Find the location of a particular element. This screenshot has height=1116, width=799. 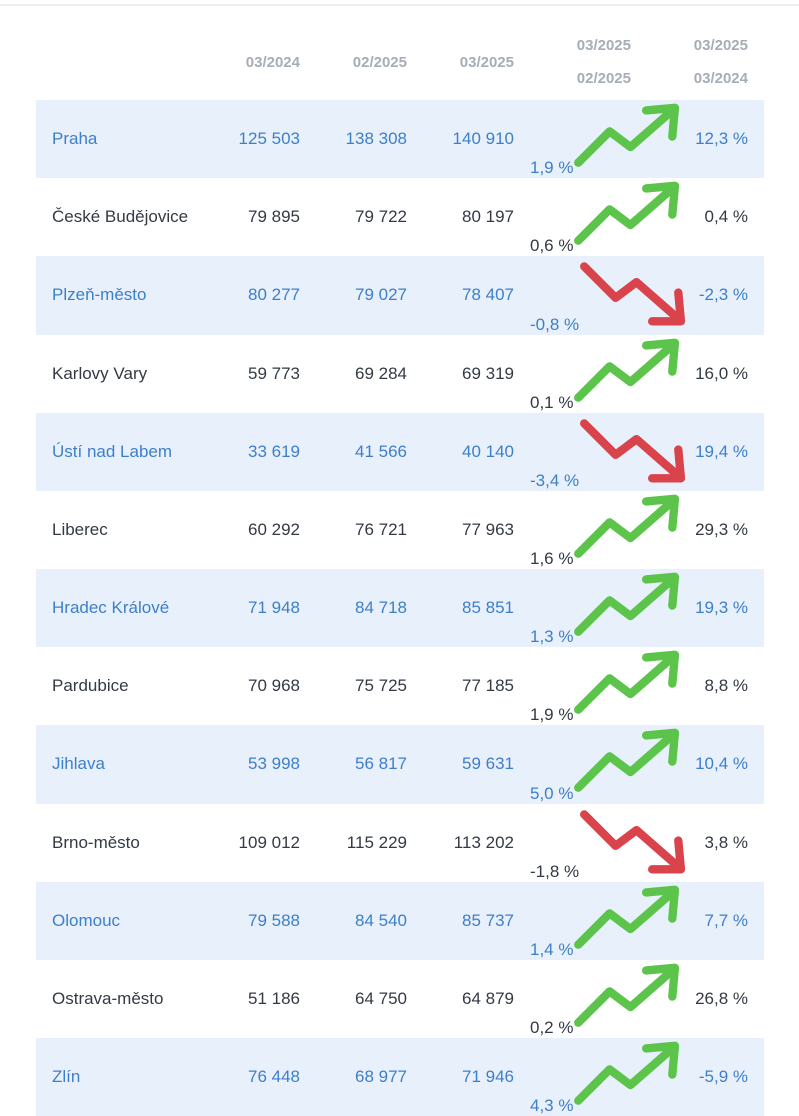

mom-value-wrap: -3,4 % is located at coordinates (612, 454).